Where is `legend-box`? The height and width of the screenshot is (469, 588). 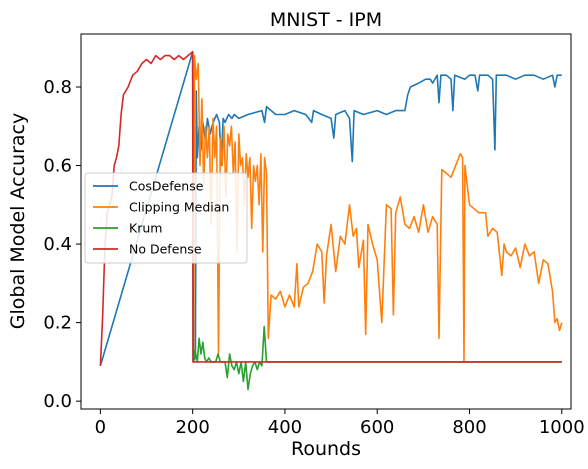
legend-box is located at coordinates (166, 218).